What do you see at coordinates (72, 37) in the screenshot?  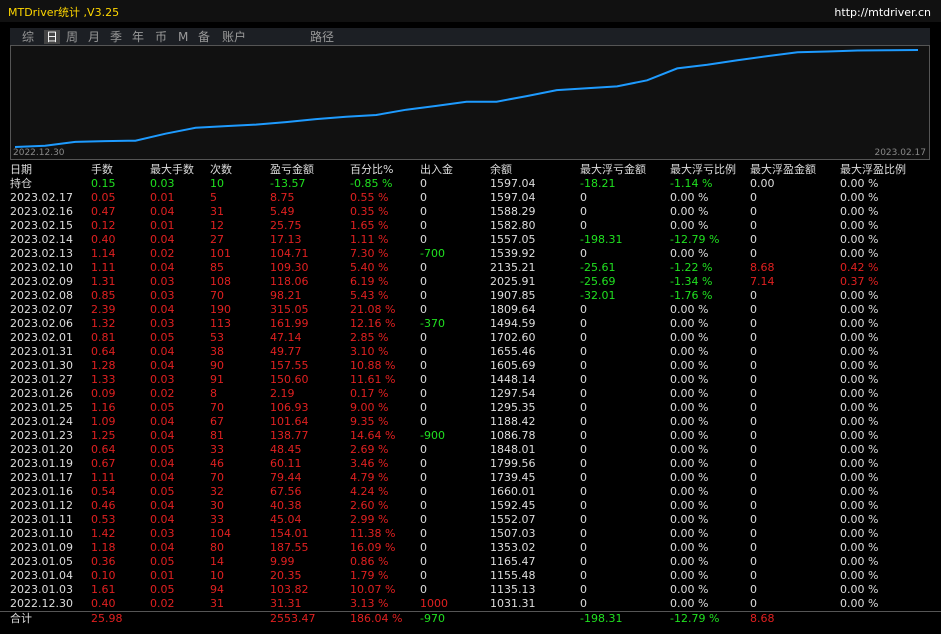 I see `tab: 周` at bounding box center [72, 37].